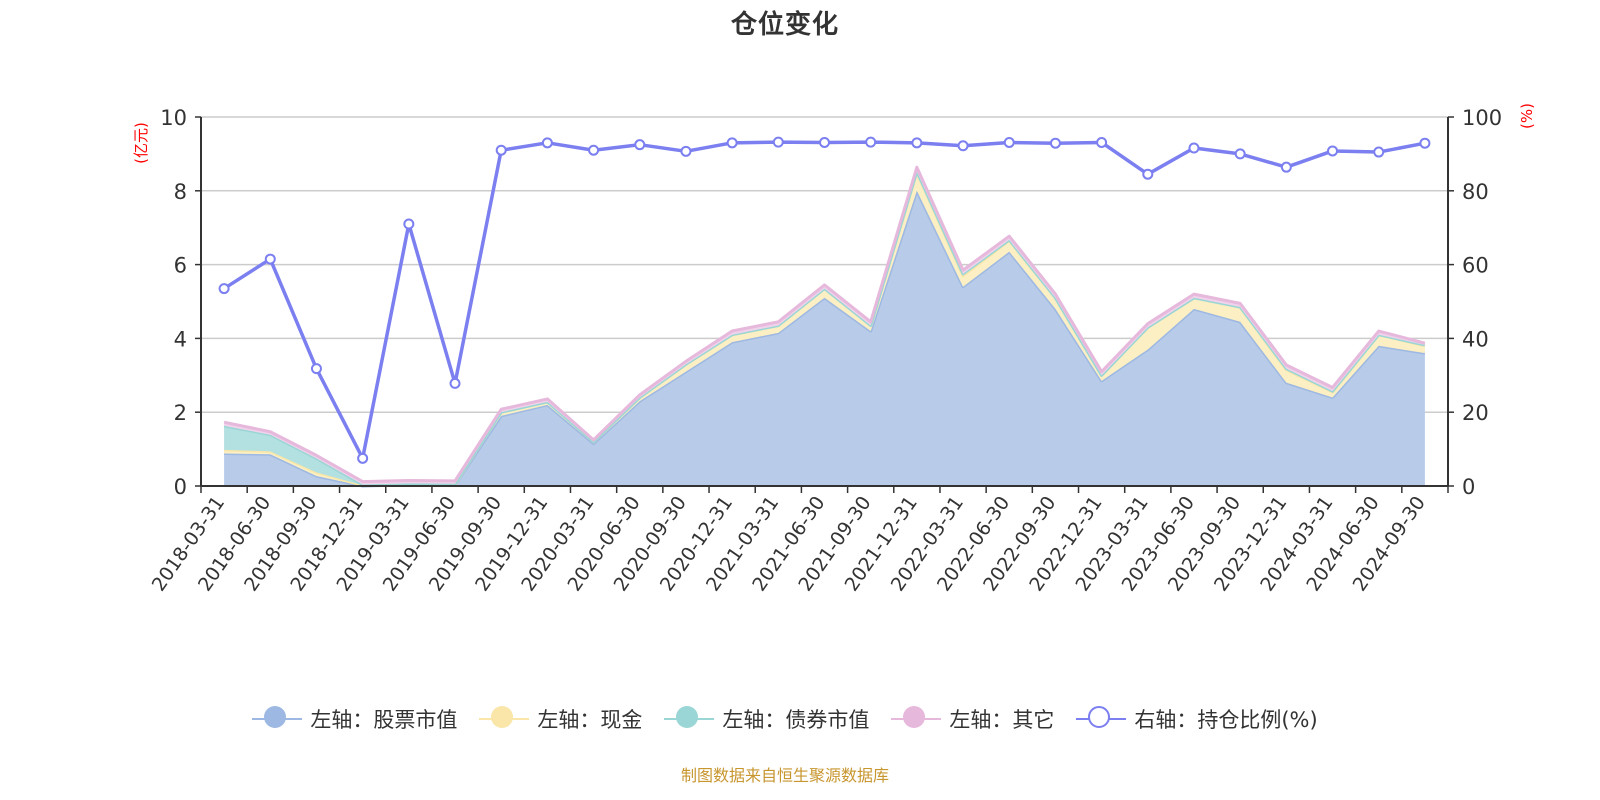  Describe the element at coordinates (1527, 116) in the screenshot. I see `right-axis-unit: (%)` at that location.